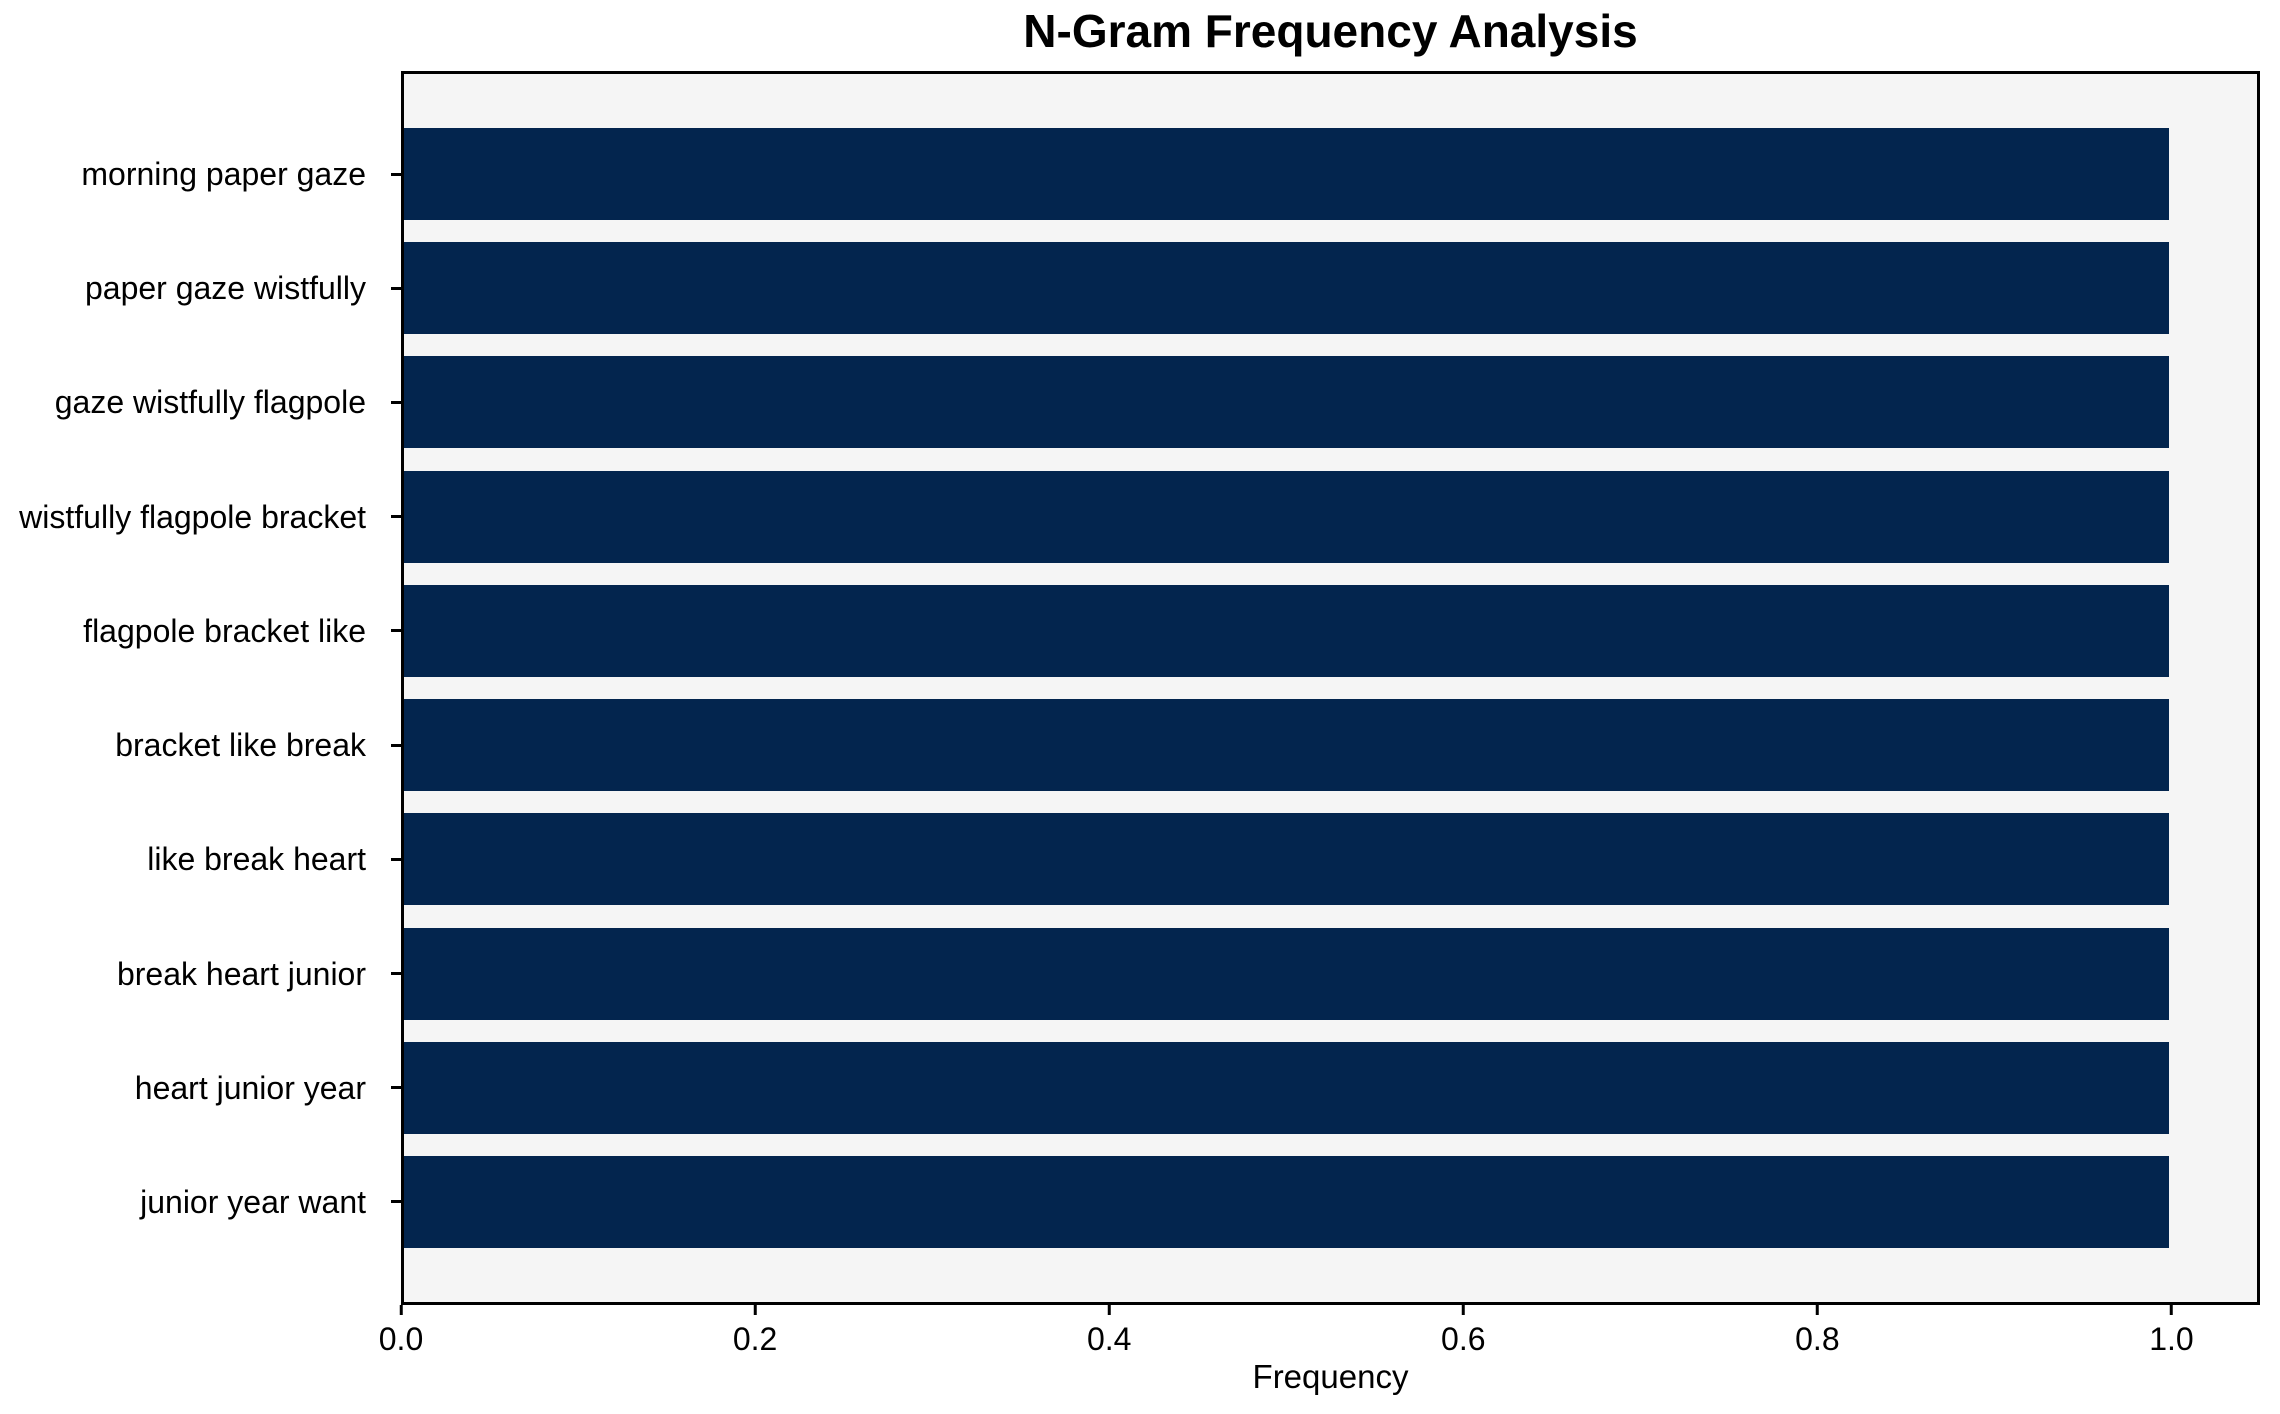  What do you see at coordinates (192, 516) in the screenshot?
I see `y-tick-label: wistfully flagpole bracket` at bounding box center [192, 516].